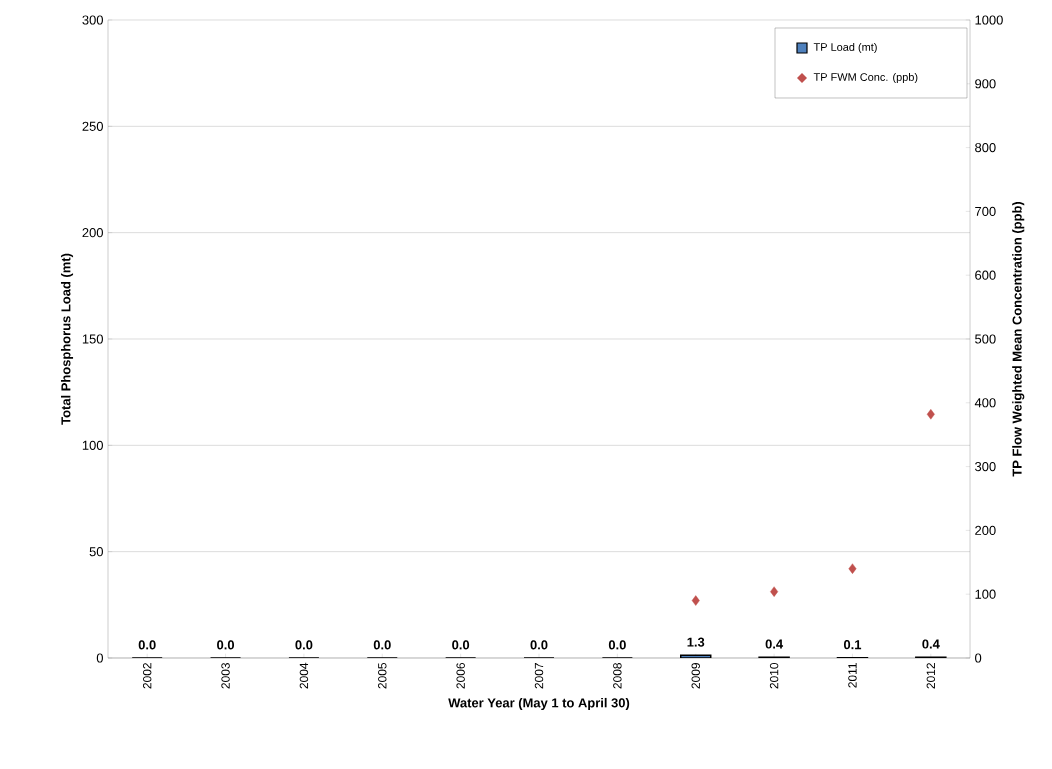  Describe the element at coordinates (92, 445) in the screenshot. I see `y-tick-label: 100` at that location.